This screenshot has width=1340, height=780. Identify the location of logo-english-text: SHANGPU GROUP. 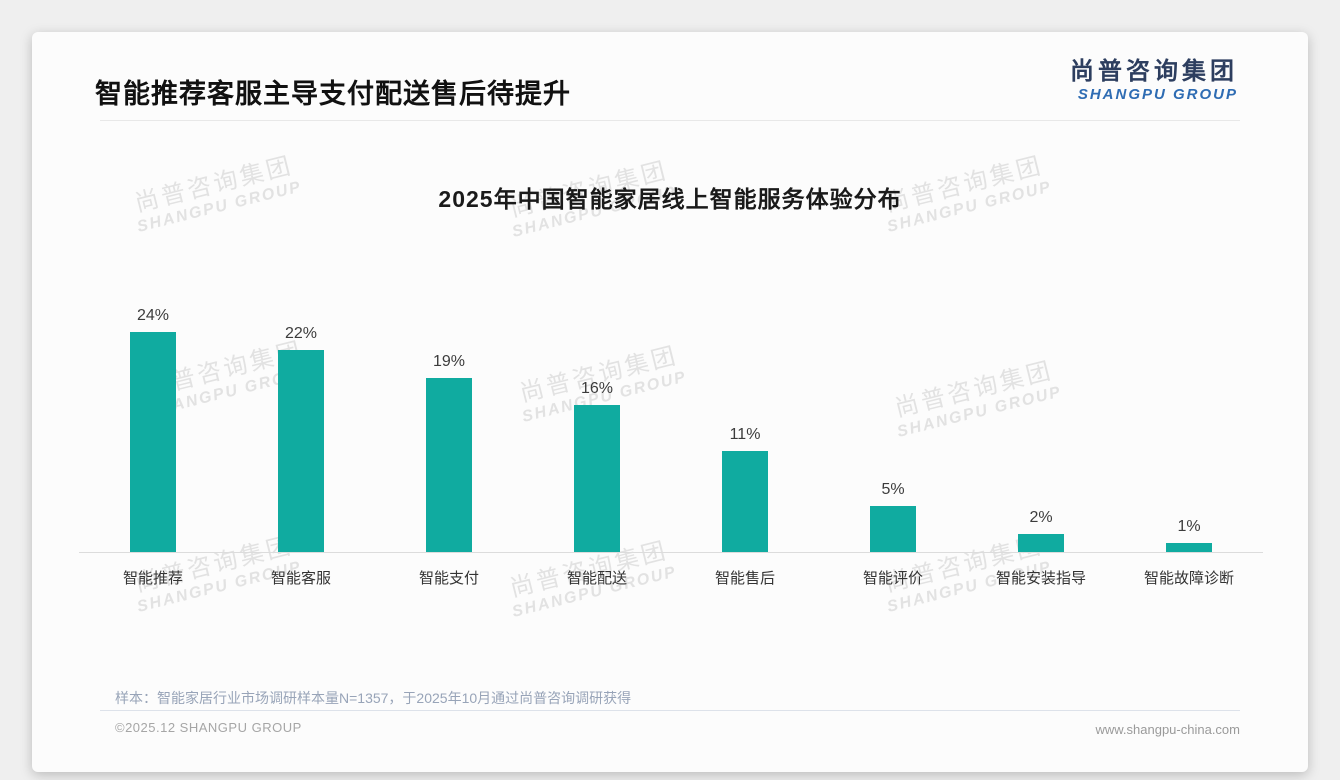
(1157, 94).